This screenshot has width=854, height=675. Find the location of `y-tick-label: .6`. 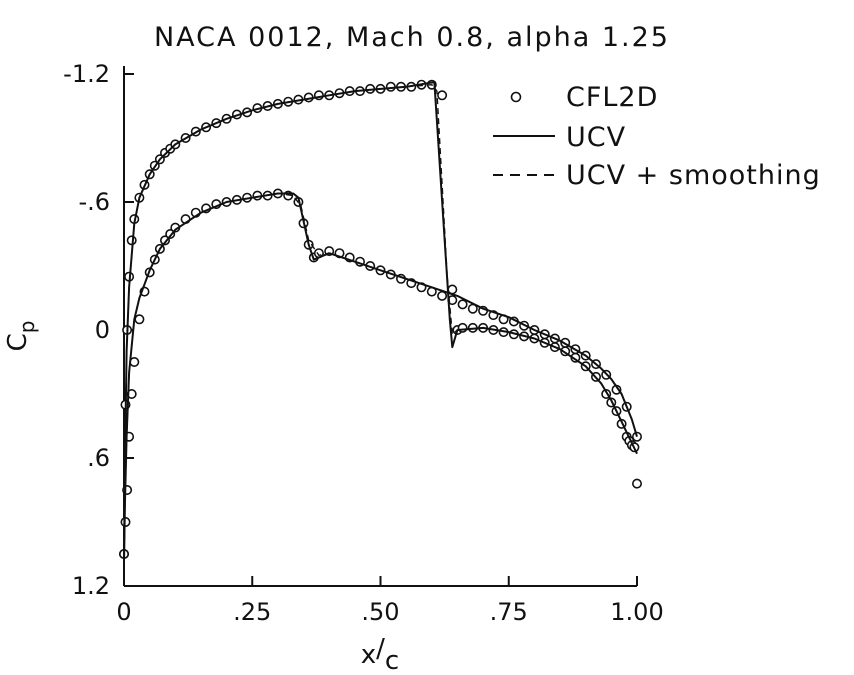

y-tick-label: .6 is located at coordinates (98, 458).